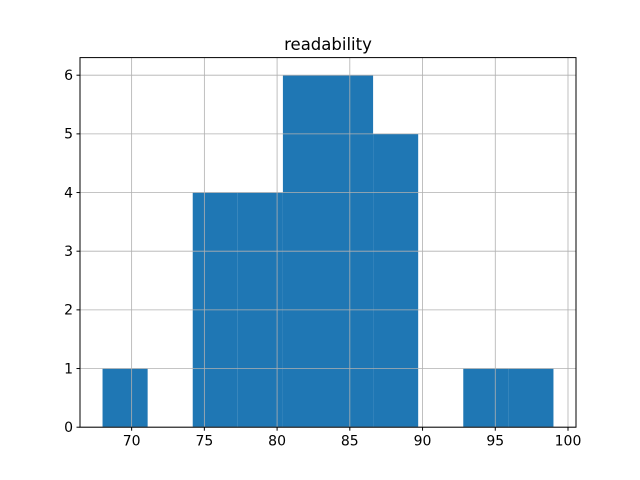 The height and width of the screenshot is (480, 640). What do you see at coordinates (68, 428) in the screenshot?
I see `y-tick-label: 0` at bounding box center [68, 428].